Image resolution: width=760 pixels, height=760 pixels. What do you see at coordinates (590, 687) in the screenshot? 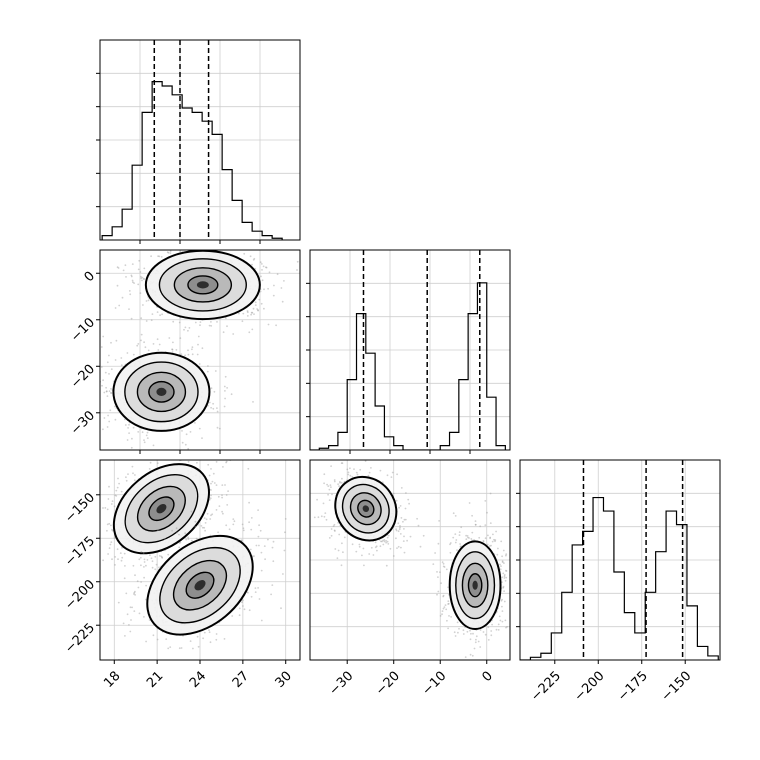
I see `x-tick-label: −200` at bounding box center [590, 687].